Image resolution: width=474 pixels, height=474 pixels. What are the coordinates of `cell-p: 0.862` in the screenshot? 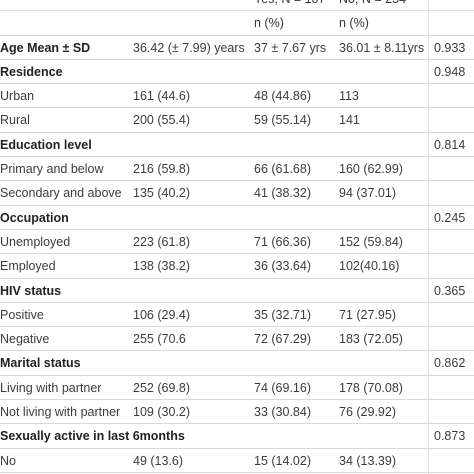 It's located at (450, 363).